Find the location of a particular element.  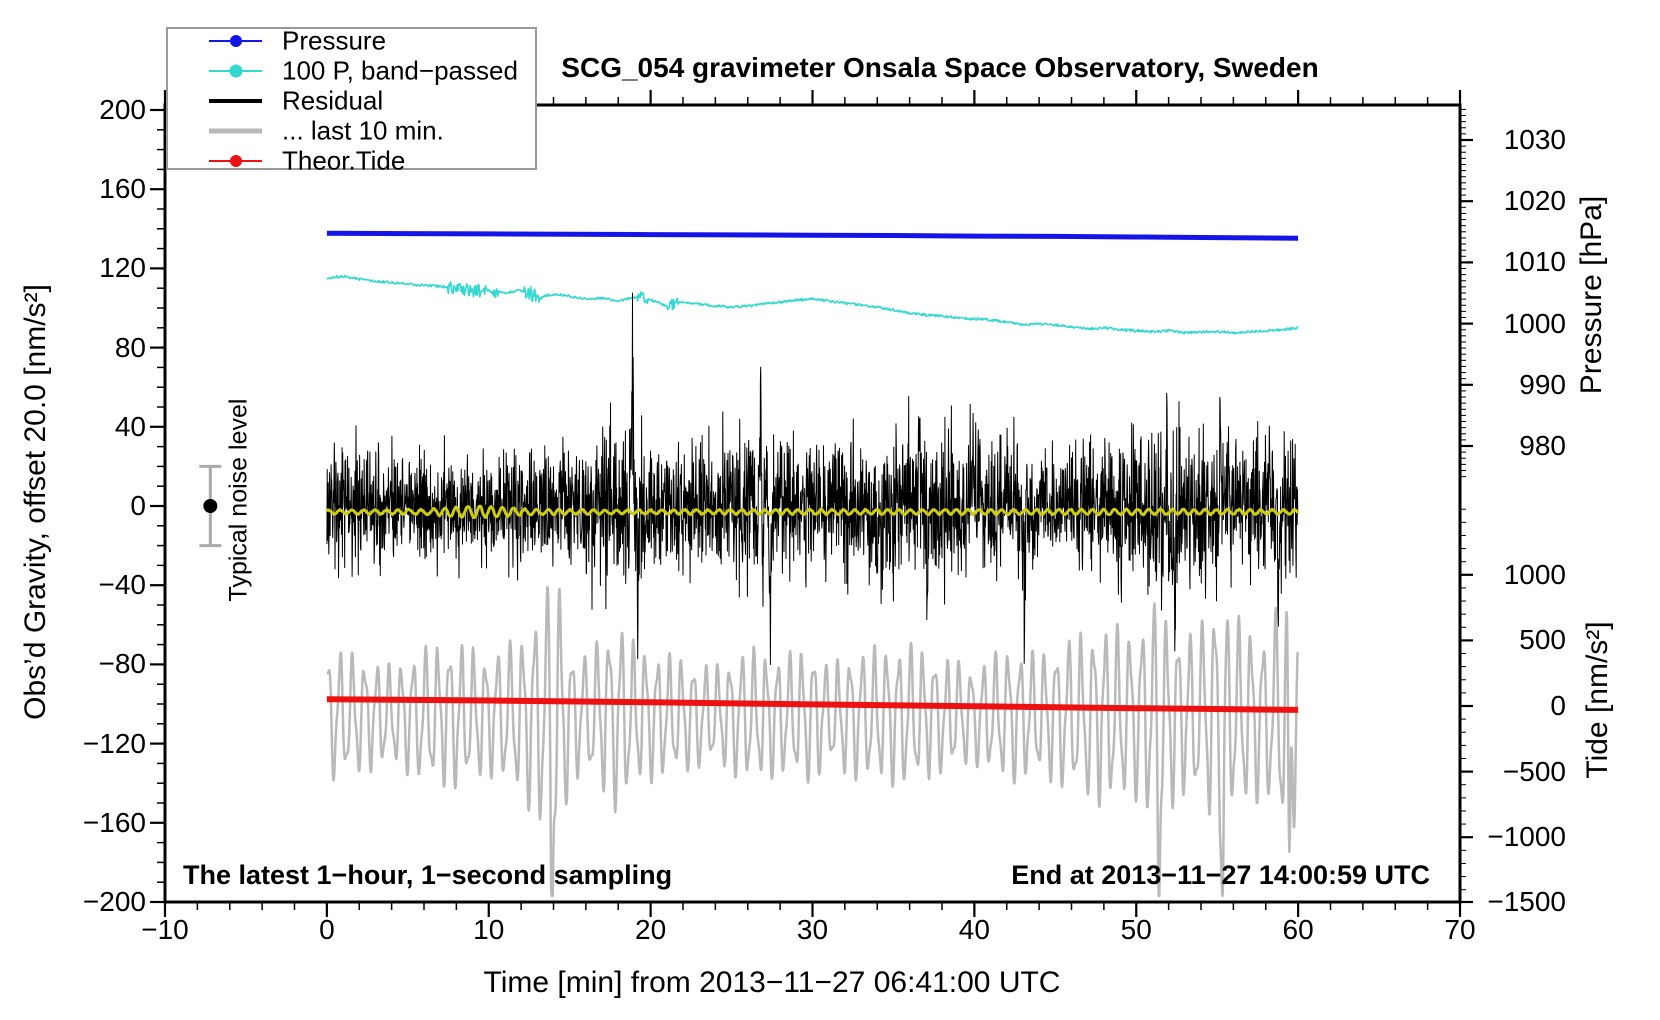

residual-smooth-series is located at coordinates (812, 512).